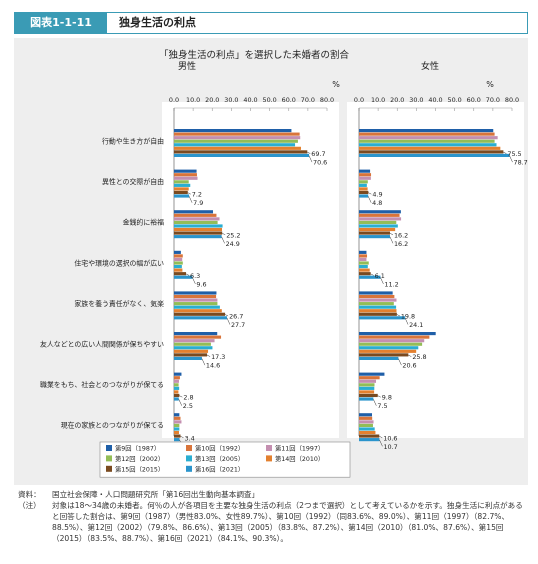 This screenshot has width=538, height=564. I want to click on category-label: 現在の家族とのつながりが保てる, so click(112, 425).